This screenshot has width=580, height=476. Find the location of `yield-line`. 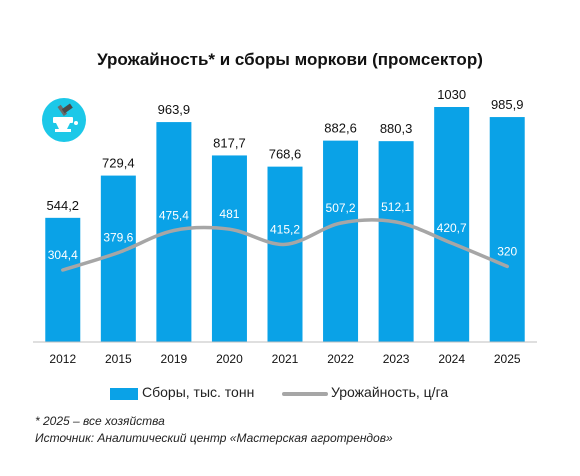

yield-line is located at coordinates (285, 245).